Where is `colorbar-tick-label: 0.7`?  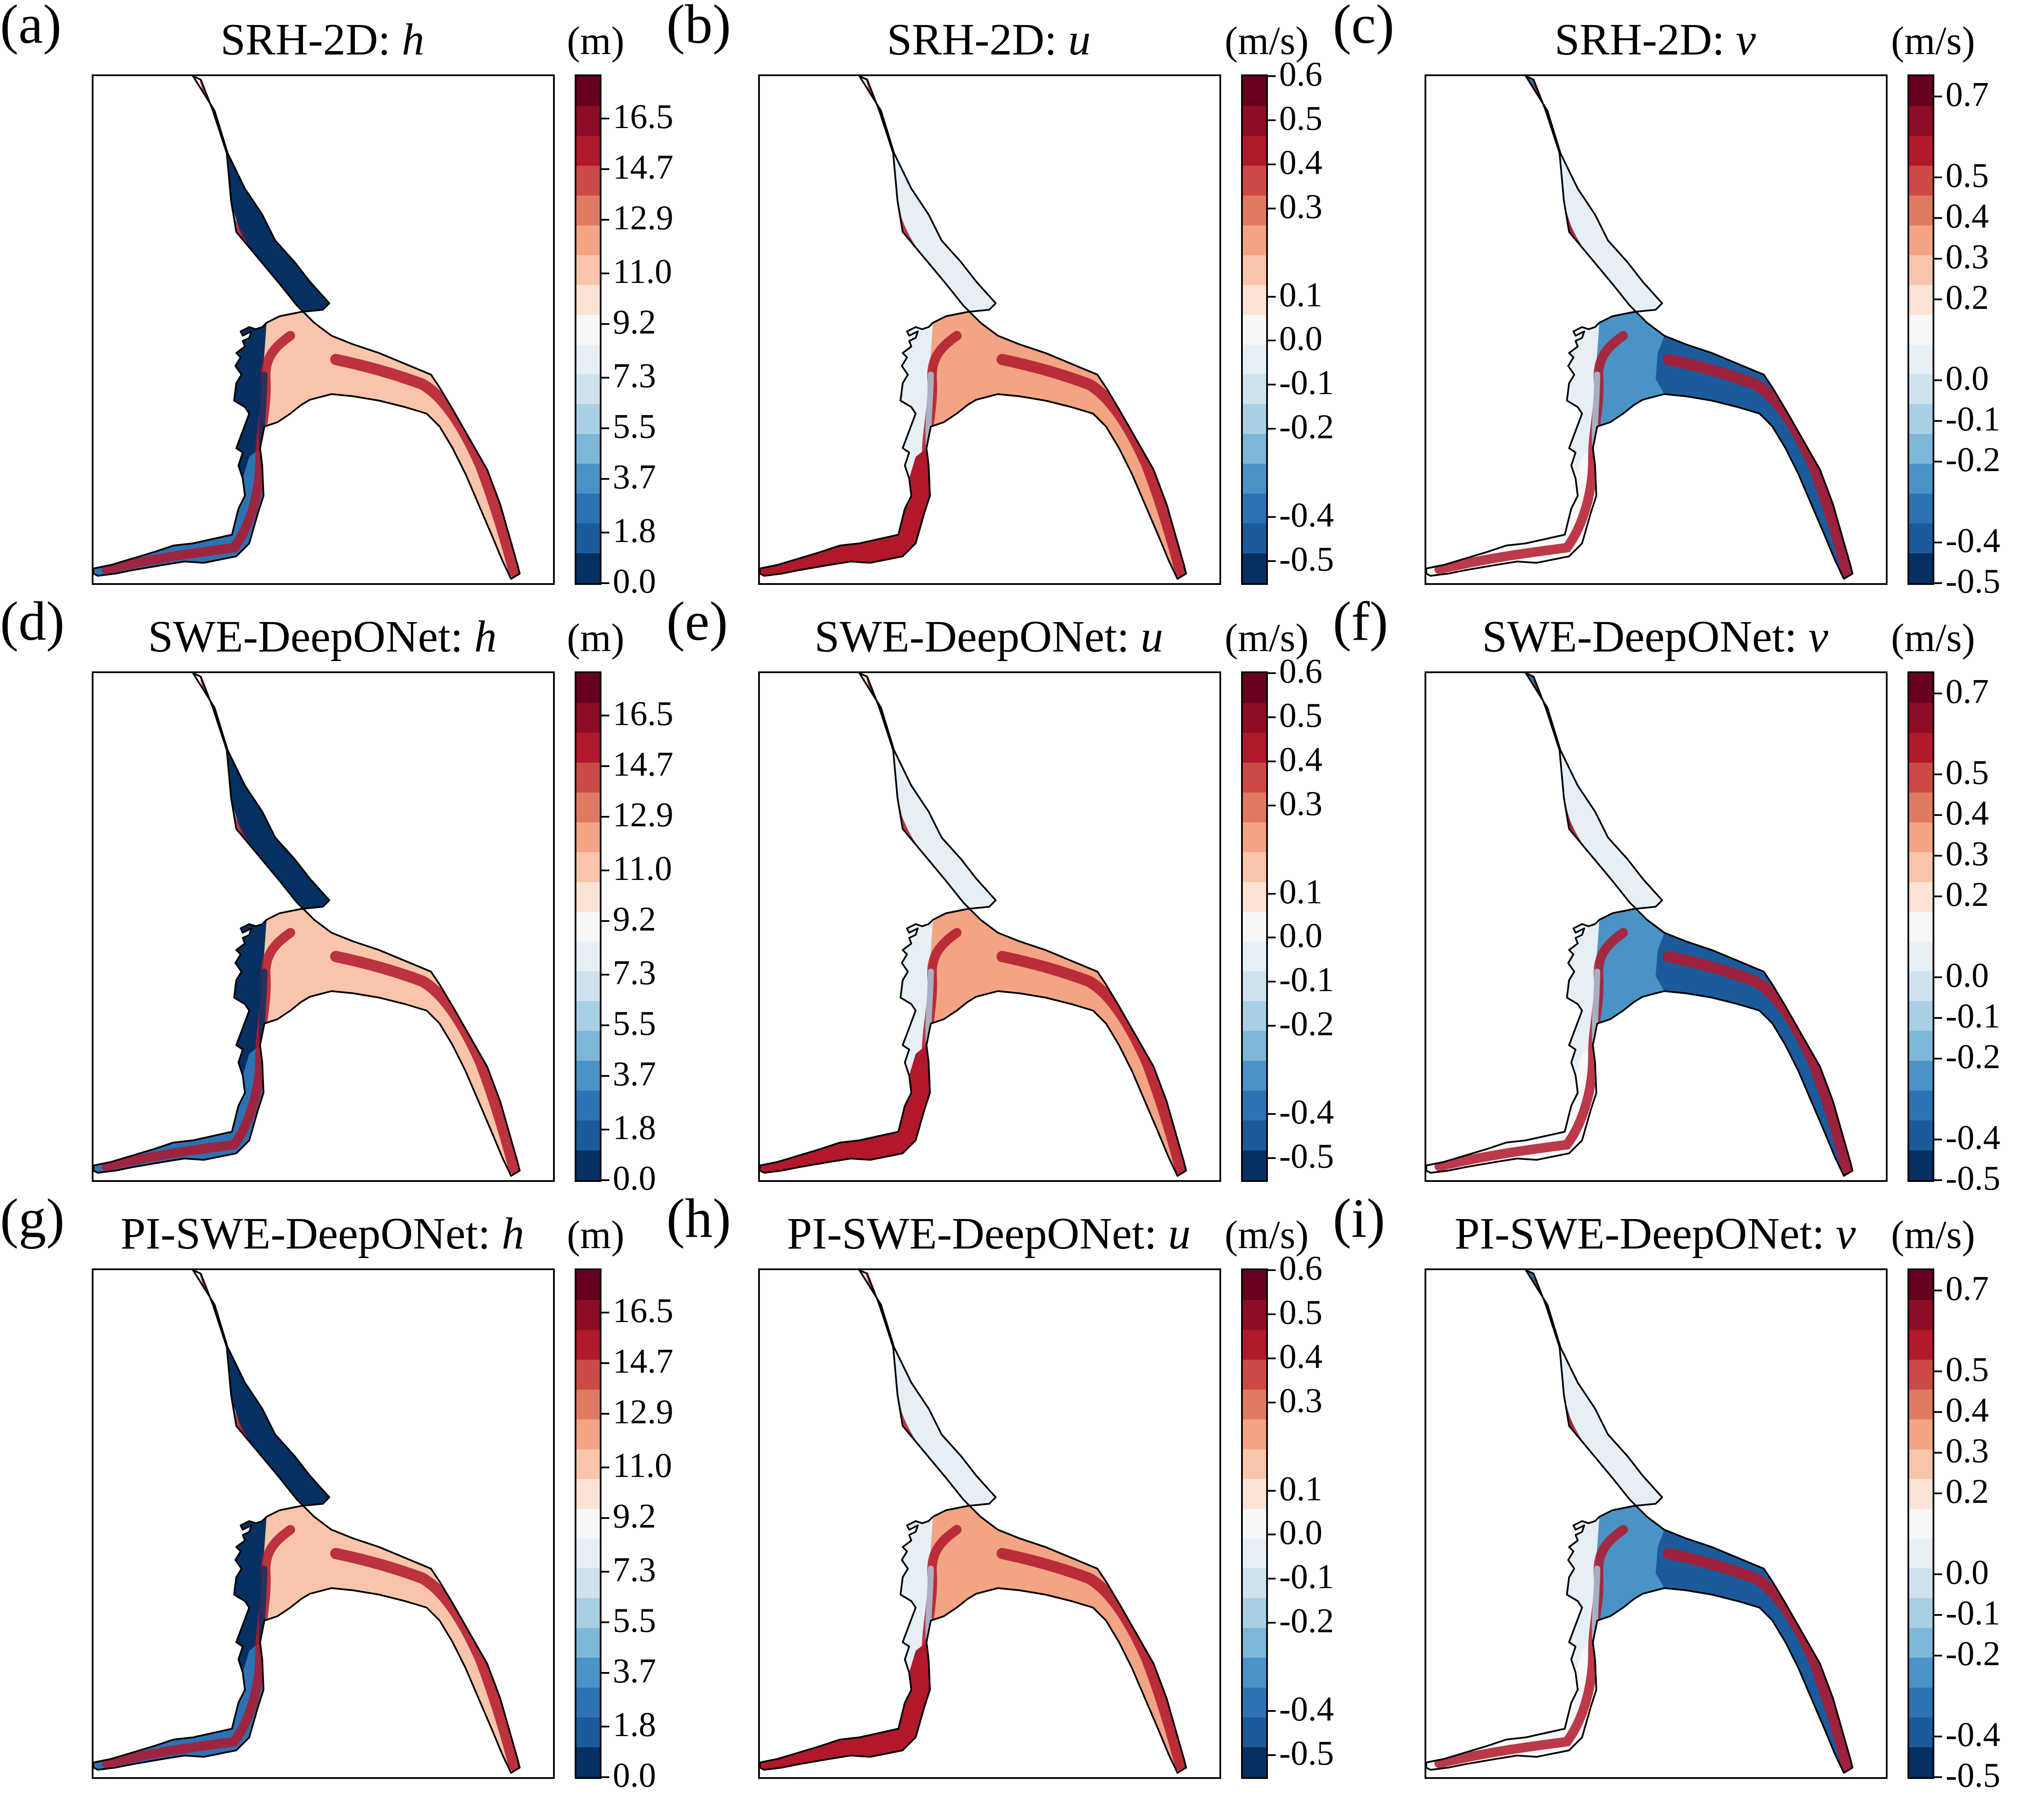
colorbar-tick-label: 0.7 is located at coordinates (1967, 691).